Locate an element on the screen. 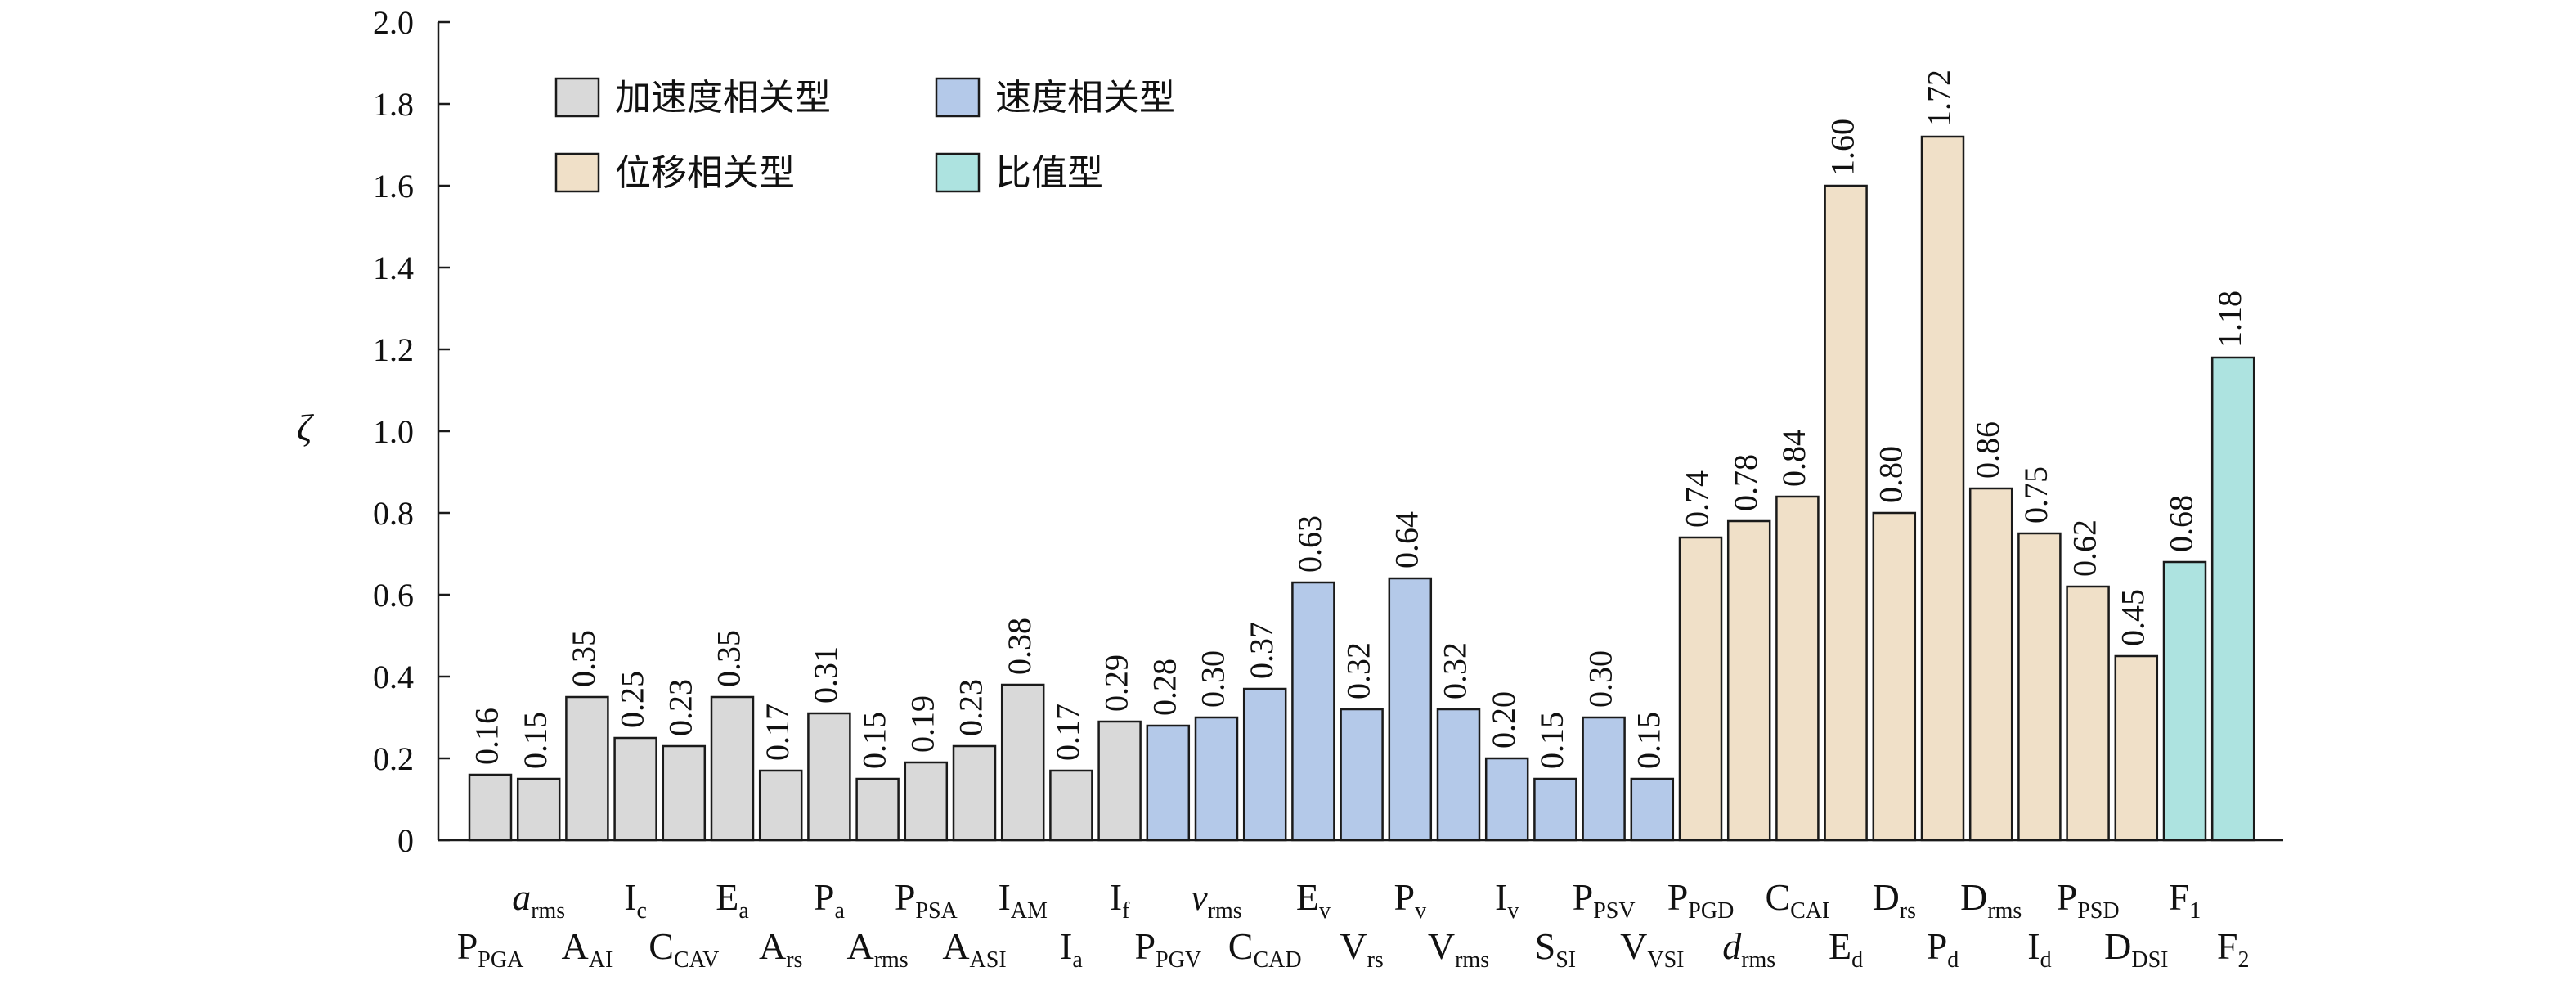  y-tick-label: 0.6 is located at coordinates (394, 595).